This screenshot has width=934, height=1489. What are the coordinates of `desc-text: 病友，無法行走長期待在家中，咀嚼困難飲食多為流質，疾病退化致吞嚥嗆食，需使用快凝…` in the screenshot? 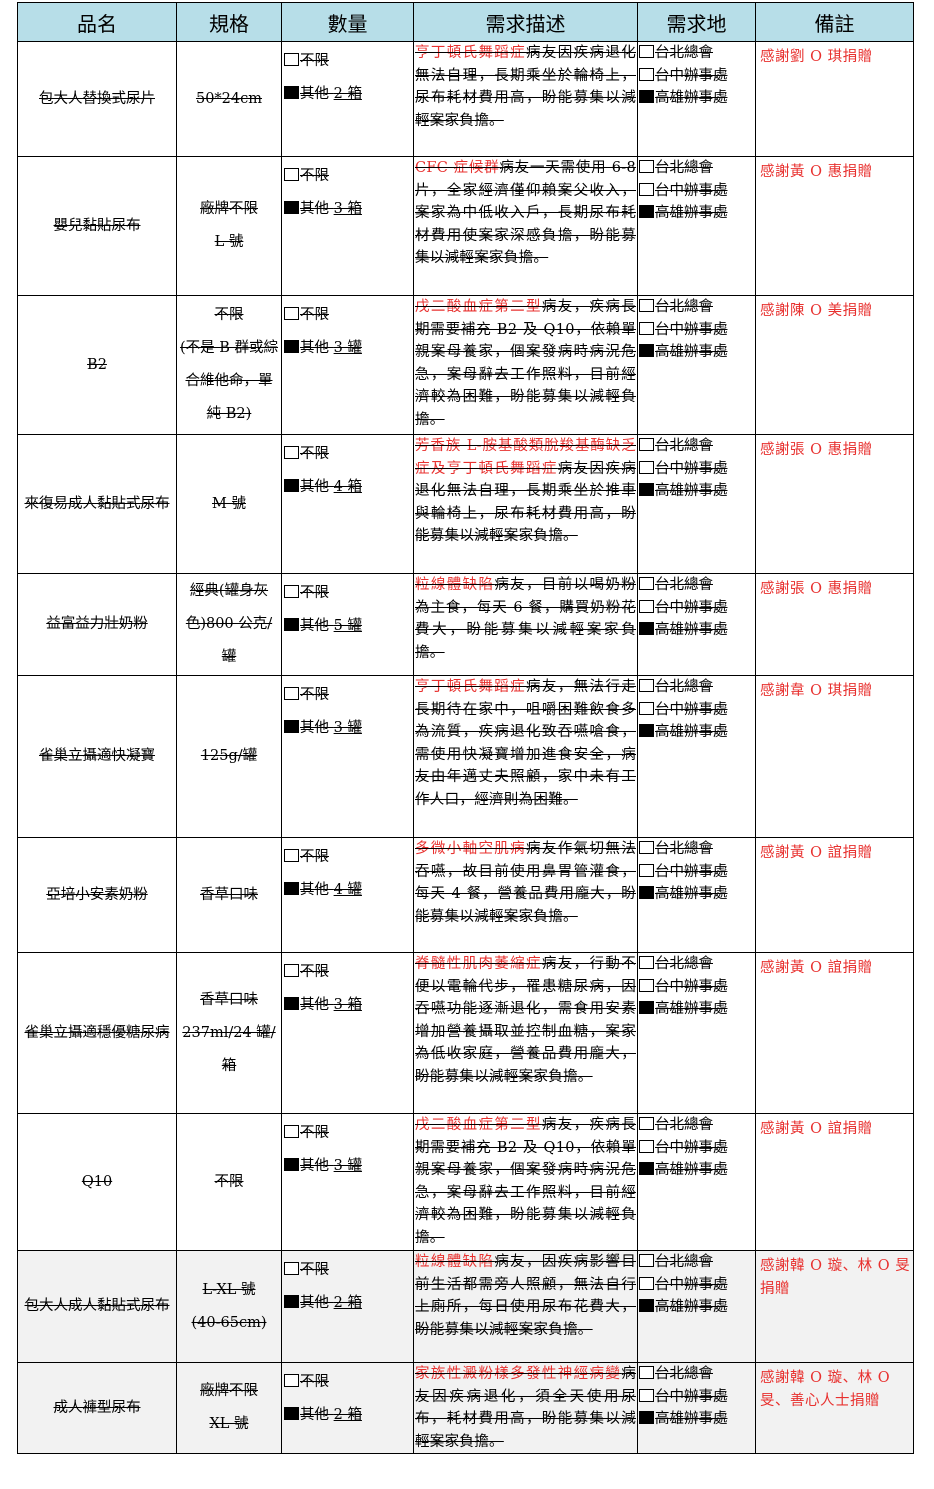 It's located at (525, 743).